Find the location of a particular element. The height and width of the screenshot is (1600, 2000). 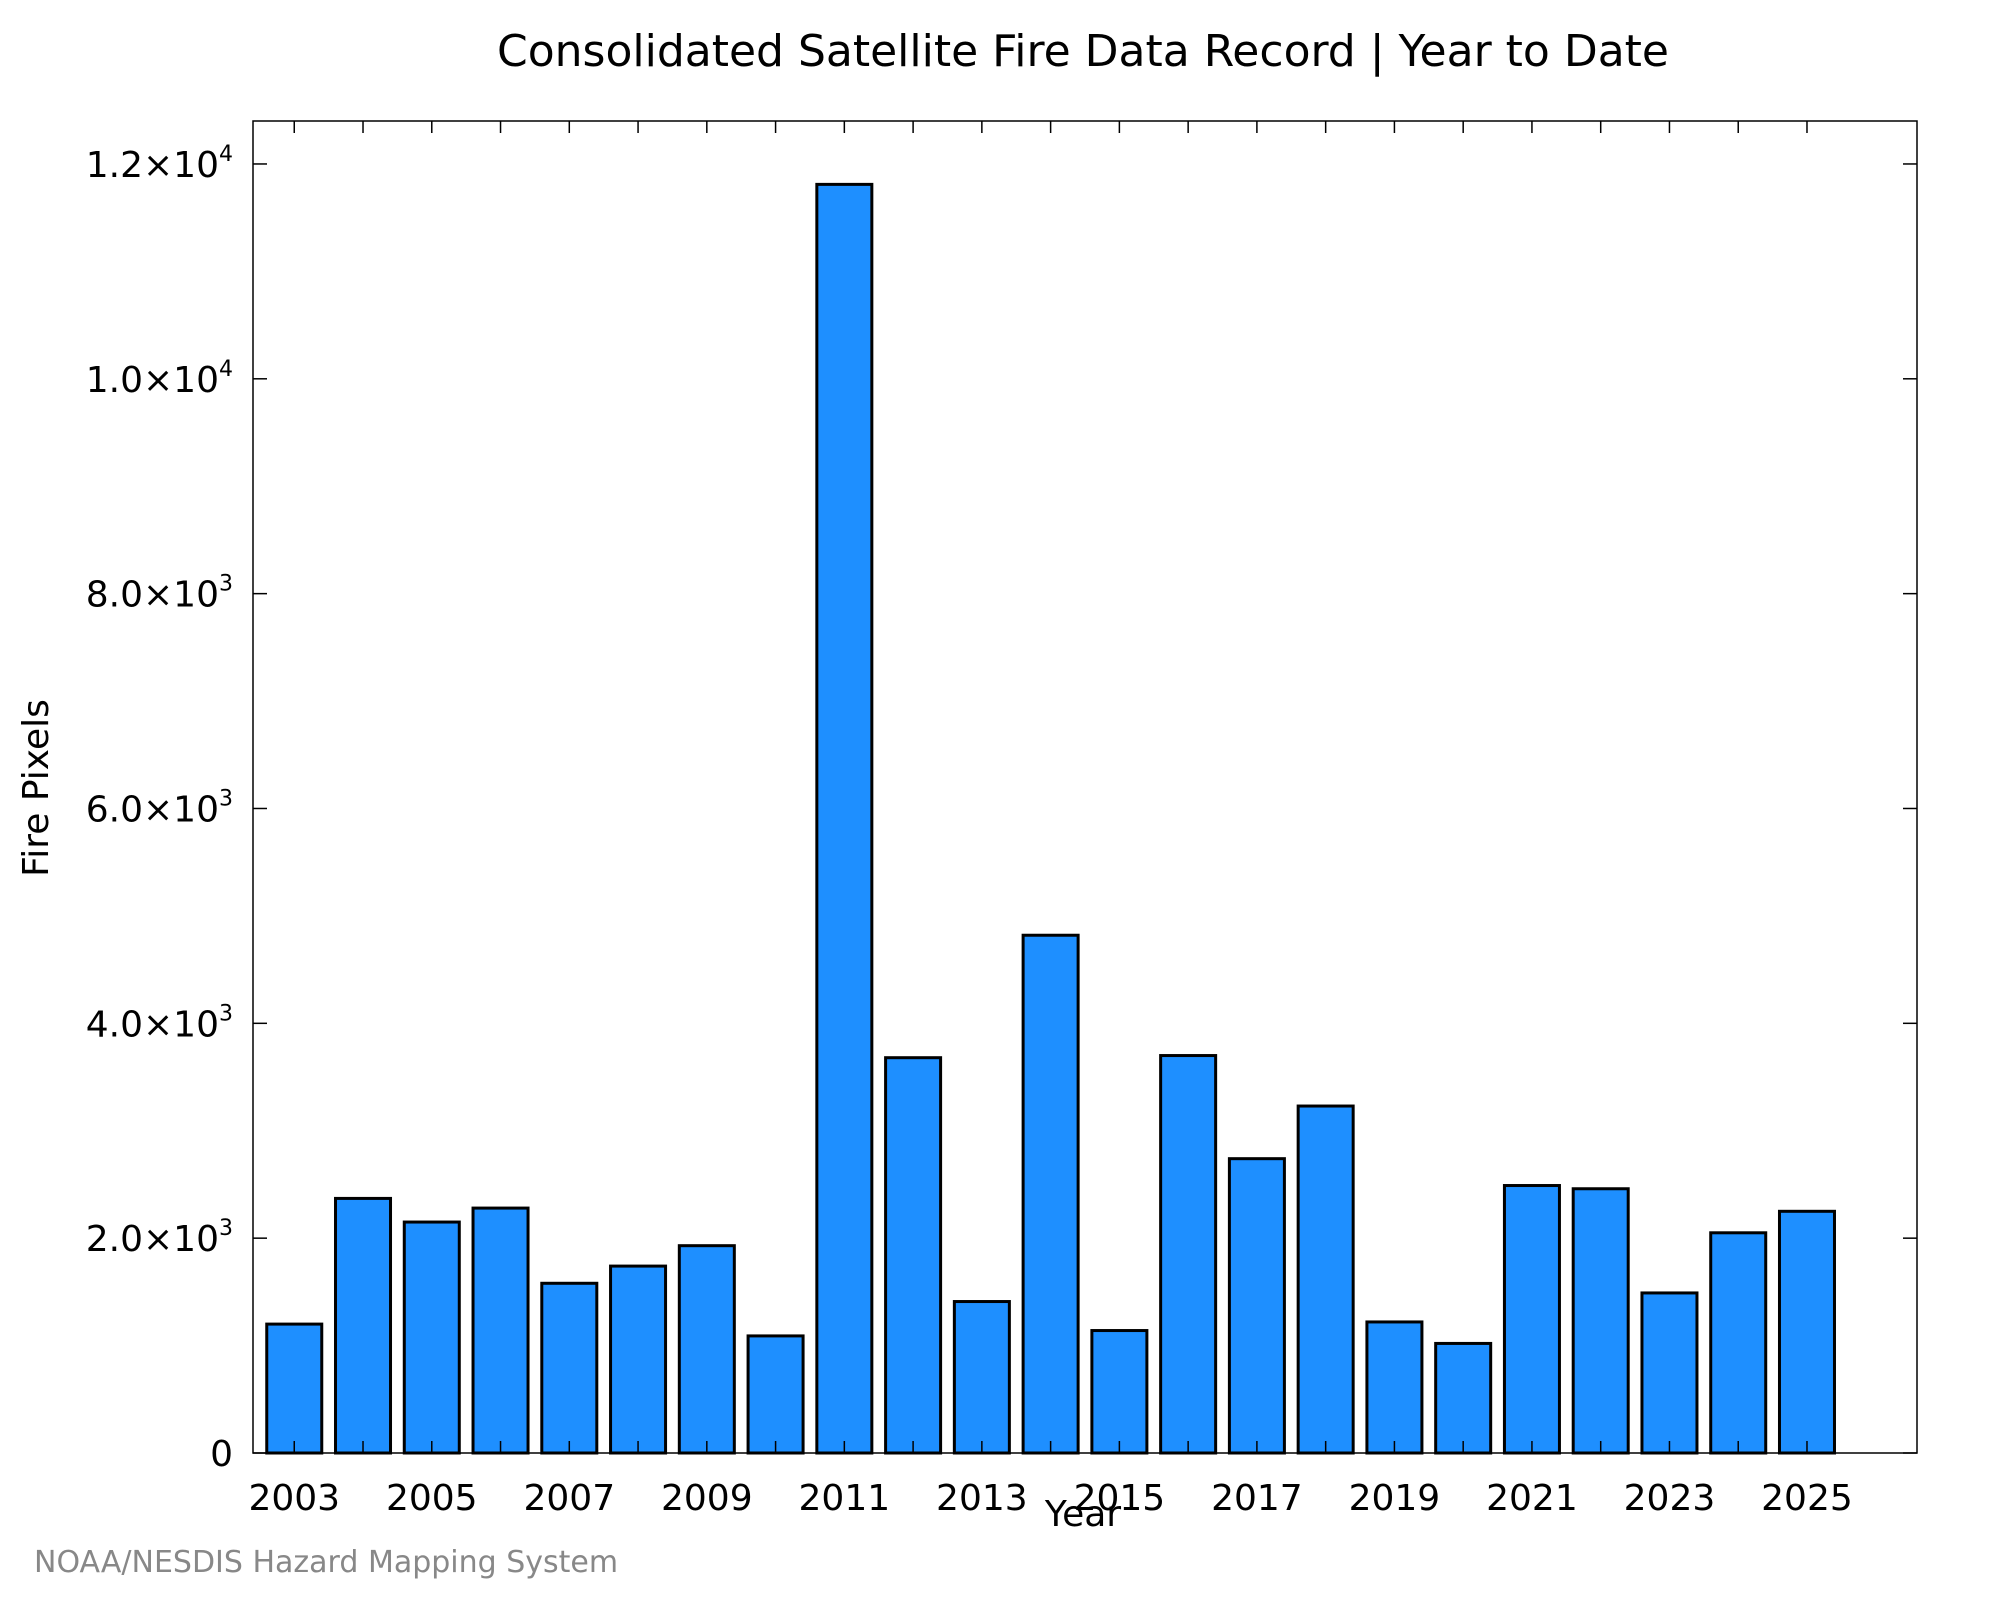

y-tick-label: 1.0×10⁴ is located at coordinates (159, 379).